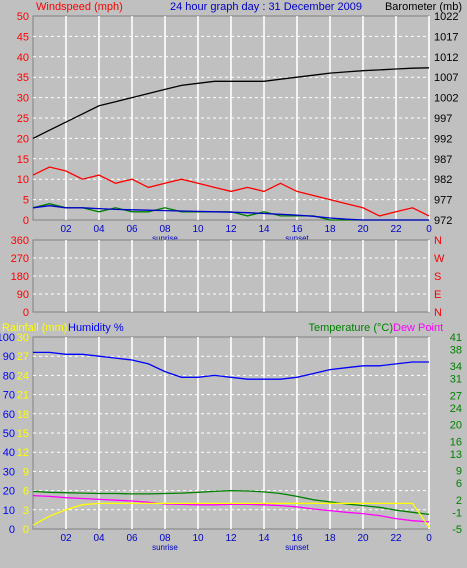 This screenshot has height=568, width=467. What do you see at coordinates (443, 201) in the screenshot?
I see `barometer-tick-label: 977` at bounding box center [443, 201].